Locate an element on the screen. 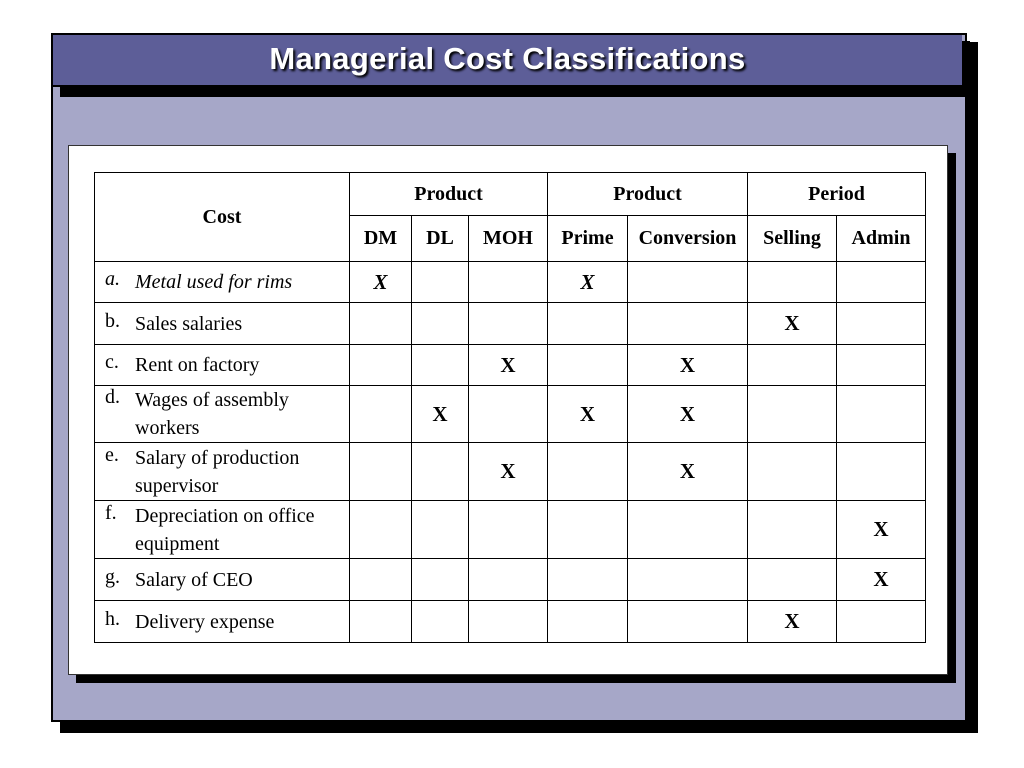  cost-cell: h. Delivery expense is located at coordinates (222, 621).